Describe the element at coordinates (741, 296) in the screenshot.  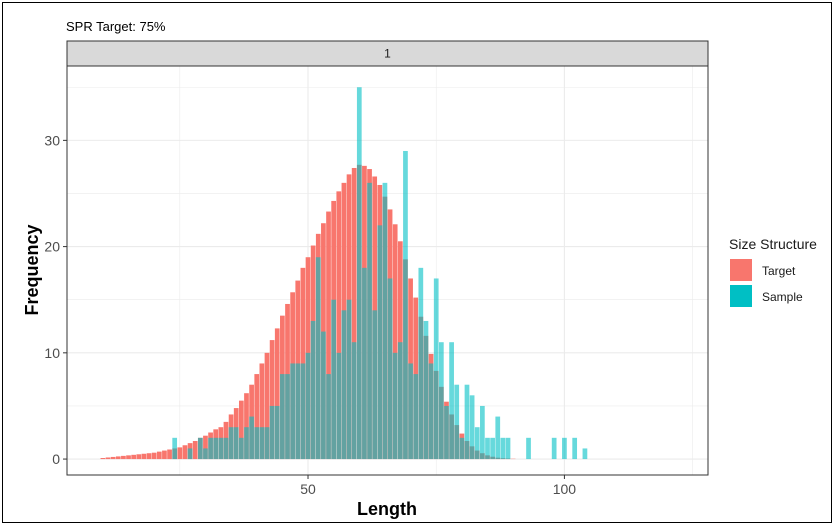
I see `legend-swatch-sample` at that location.